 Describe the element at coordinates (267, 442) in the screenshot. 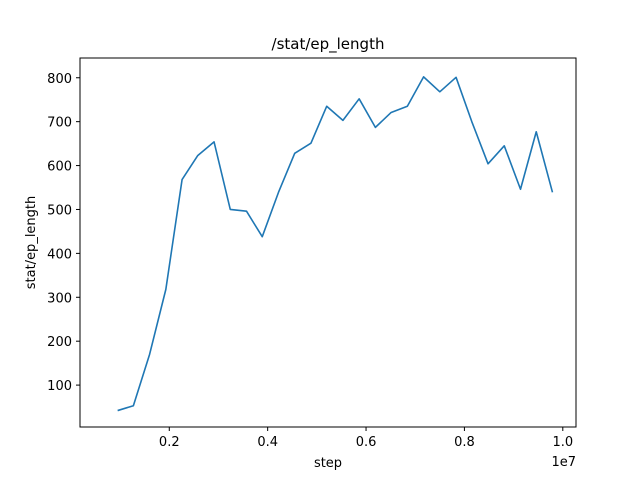

I see `x-tick-label: 0.4` at that location.